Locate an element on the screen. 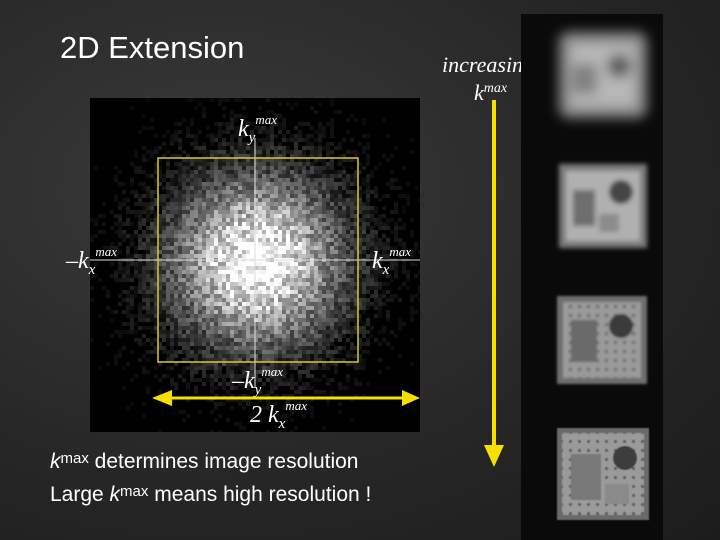  caption-line-2: Large kmax means high resolution ! is located at coordinates (211, 494).